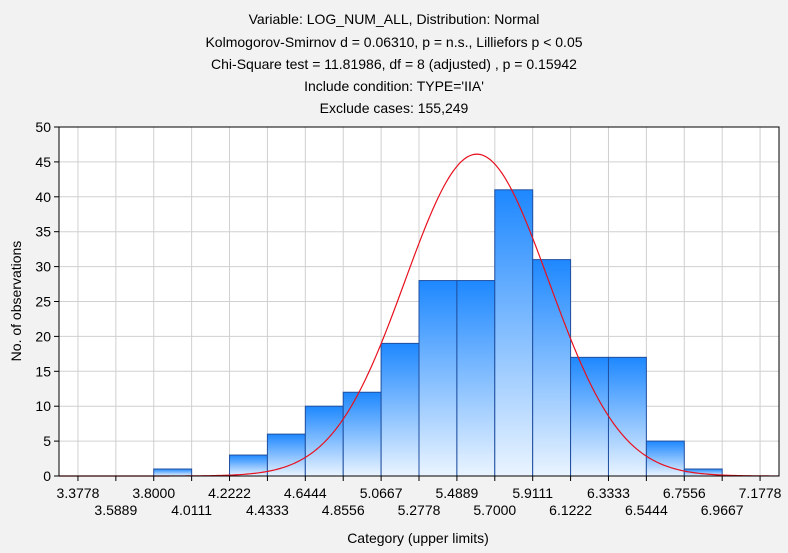 Image resolution: width=788 pixels, height=553 pixels. What do you see at coordinates (43, 371) in the screenshot?
I see `y-tick-label: 15` at bounding box center [43, 371].